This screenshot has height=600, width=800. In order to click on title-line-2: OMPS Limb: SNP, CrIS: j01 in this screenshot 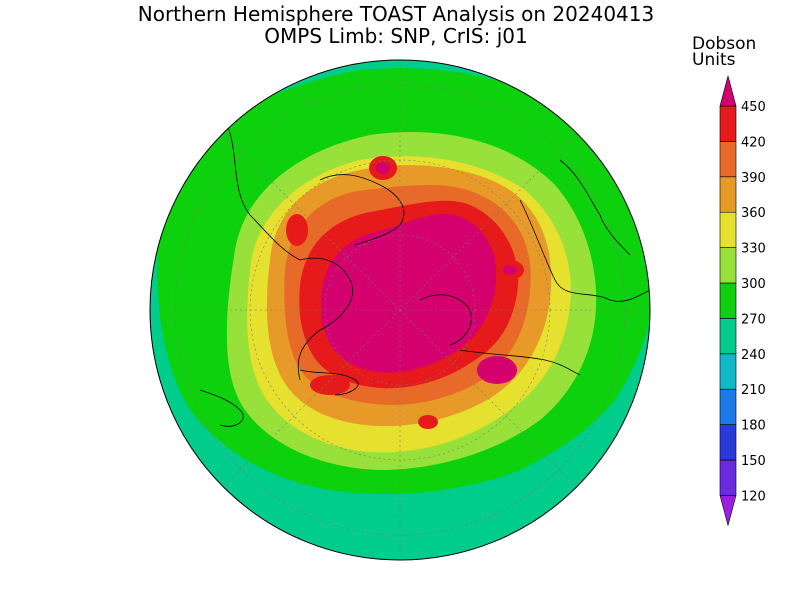, I will do `click(396, 36)`.